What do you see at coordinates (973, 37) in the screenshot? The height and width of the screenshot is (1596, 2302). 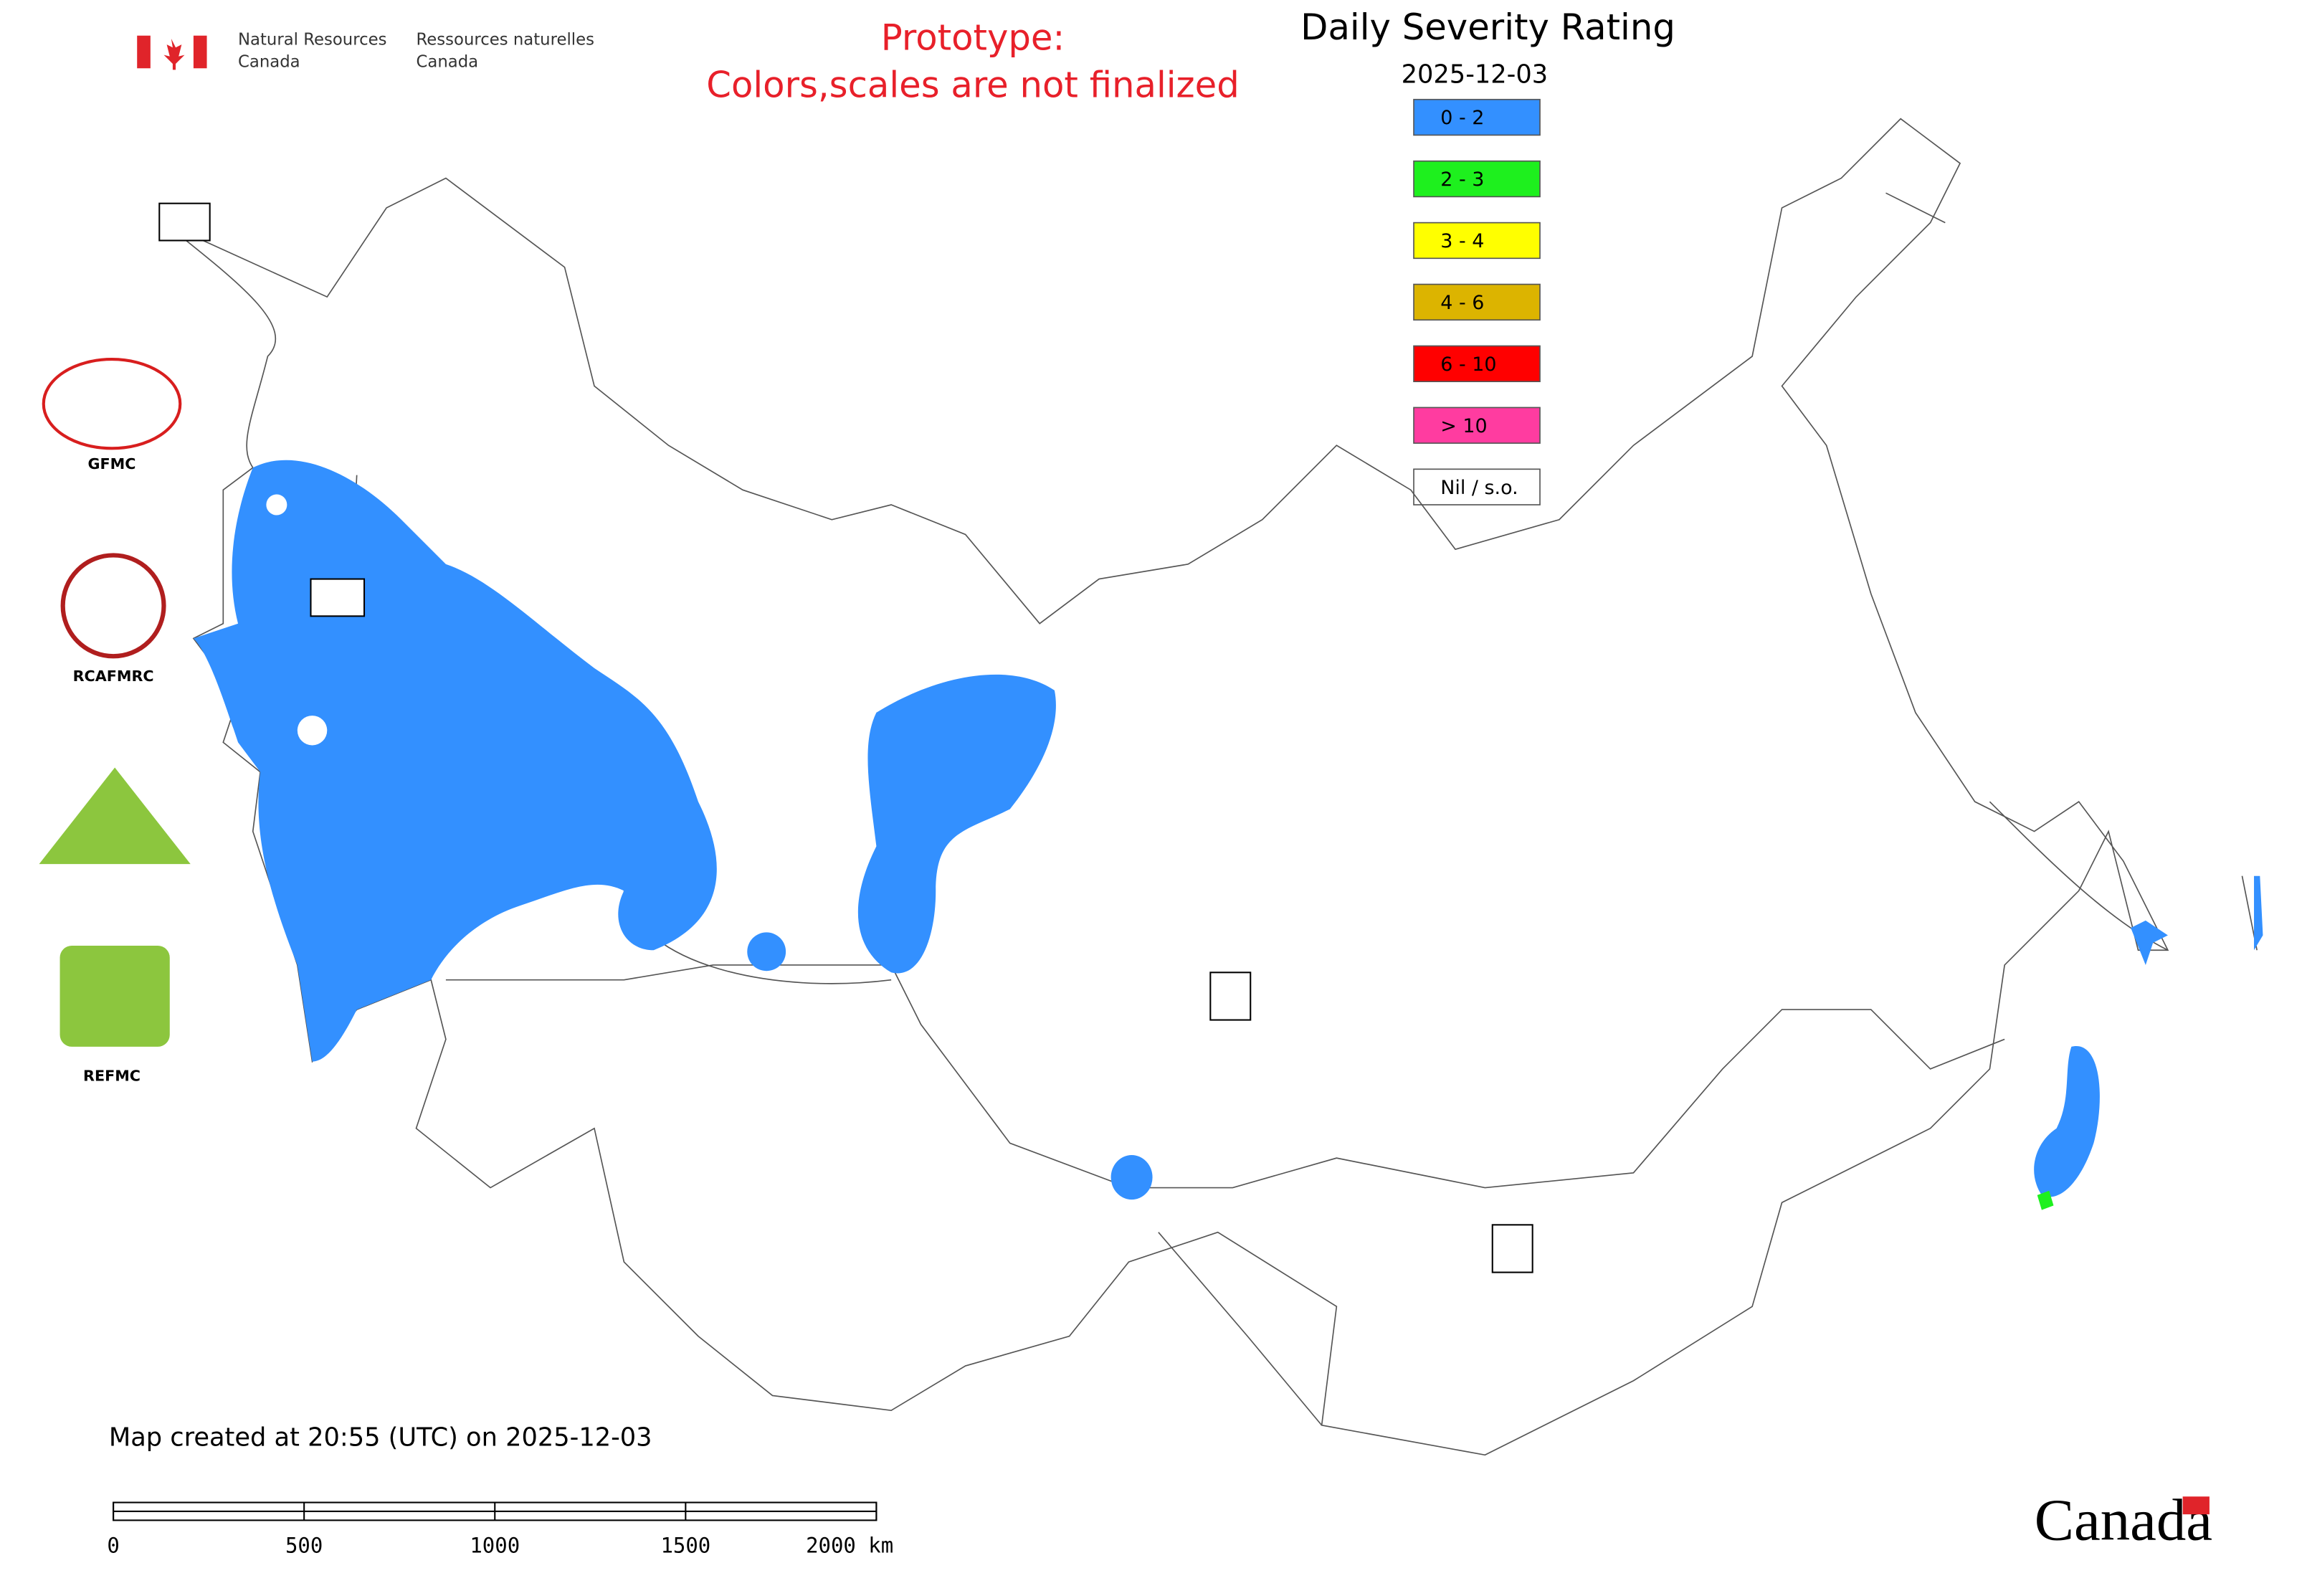 I see `notice: Prototype:` at bounding box center [973, 37].